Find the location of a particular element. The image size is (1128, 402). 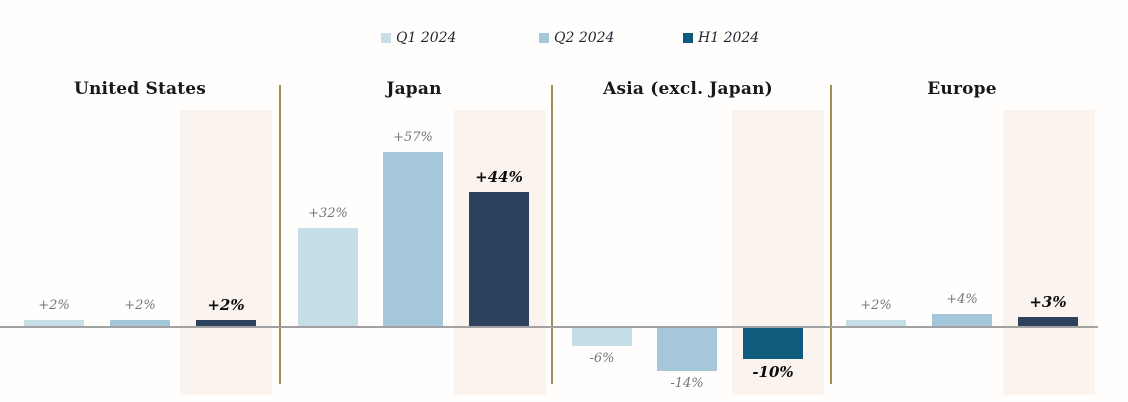

legend-label: Q2 2024 is located at coordinates (584, 38).